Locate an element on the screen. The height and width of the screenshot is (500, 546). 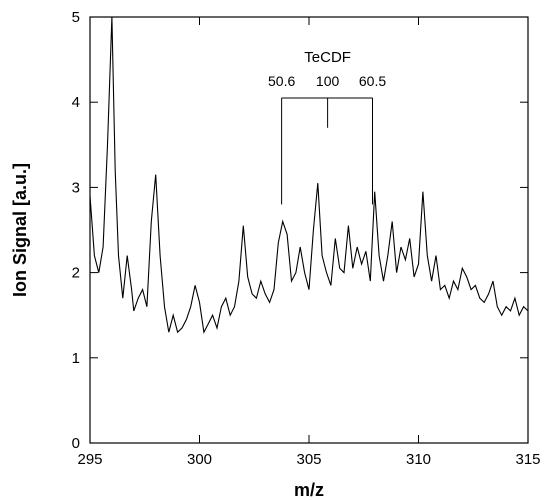
y-tick-label: 5 is located at coordinates (76, 17).